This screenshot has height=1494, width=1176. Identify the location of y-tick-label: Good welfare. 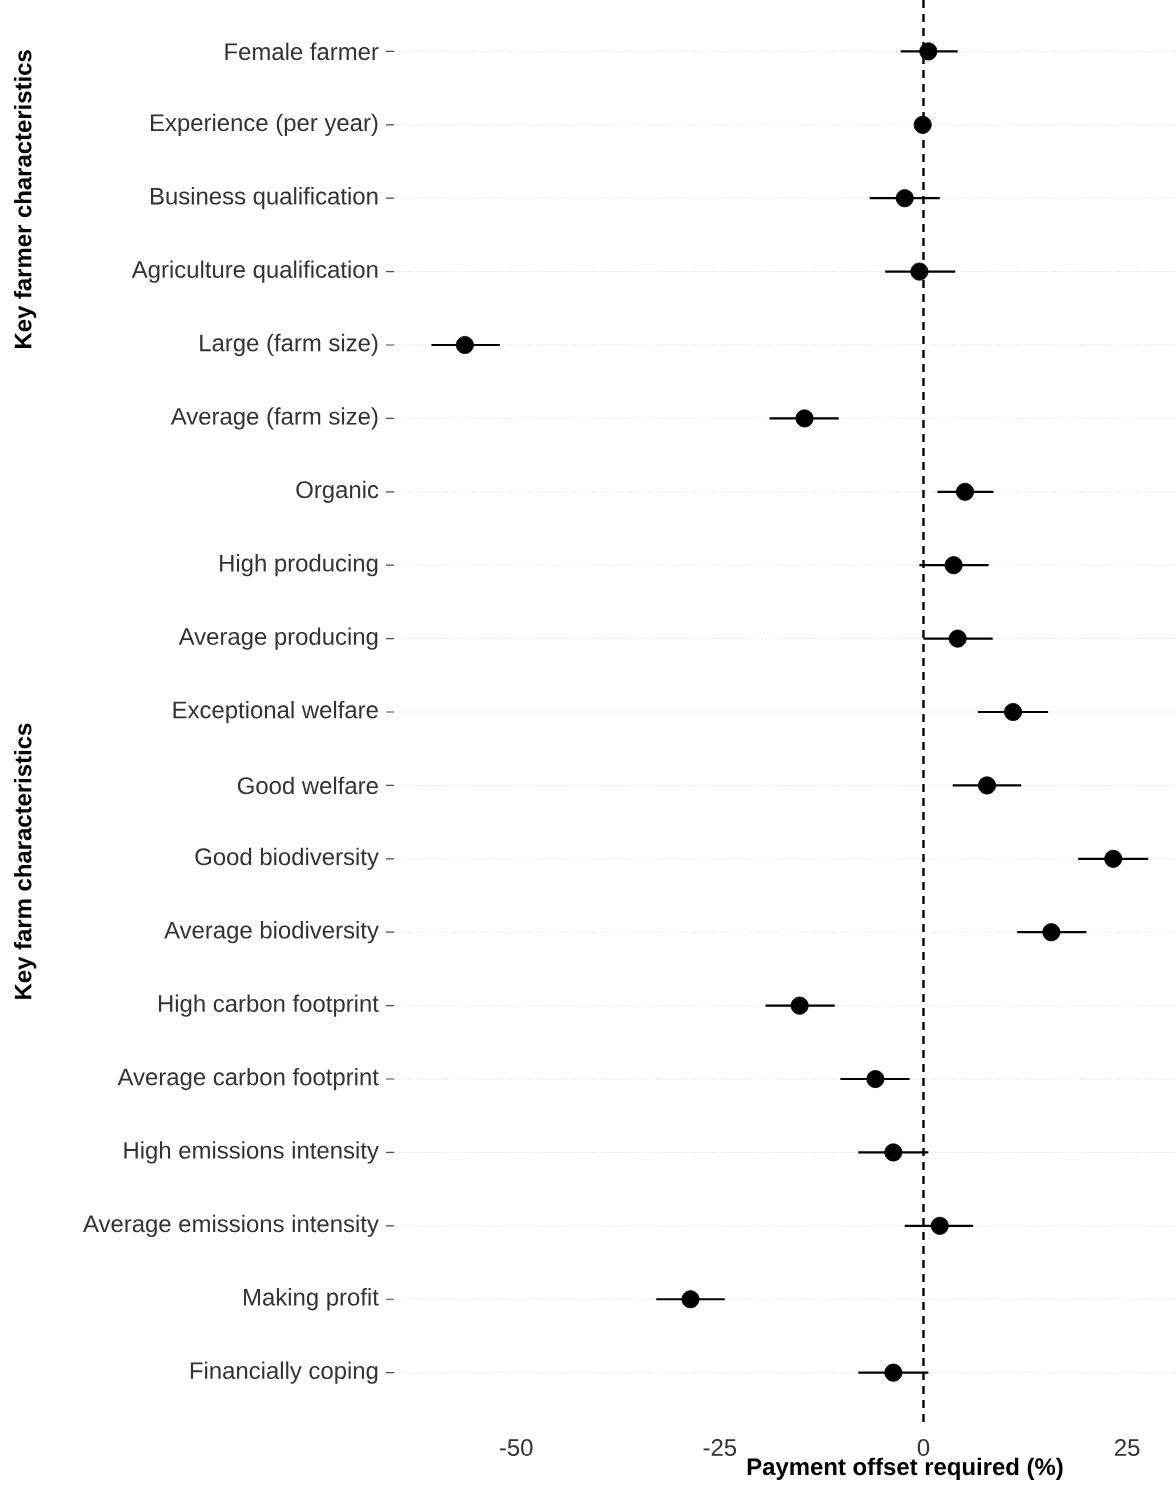
(307, 785).